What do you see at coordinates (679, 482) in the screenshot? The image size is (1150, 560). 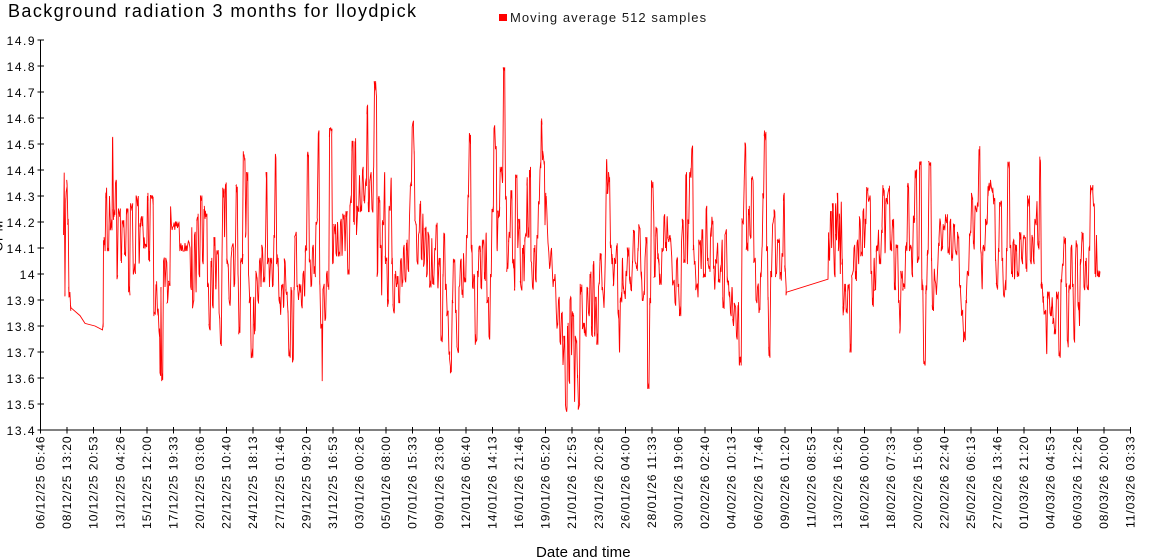 I see `svg-text: 30/01/26 19:06` at bounding box center [679, 482].